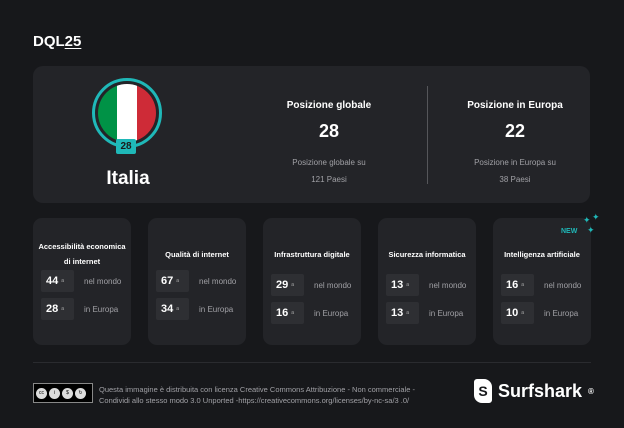 The image size is (624, 428). What do you see at coordinates (126, 146) in the screenshot?
I see `rank-badge: 28` at bounding box center [126, 146].